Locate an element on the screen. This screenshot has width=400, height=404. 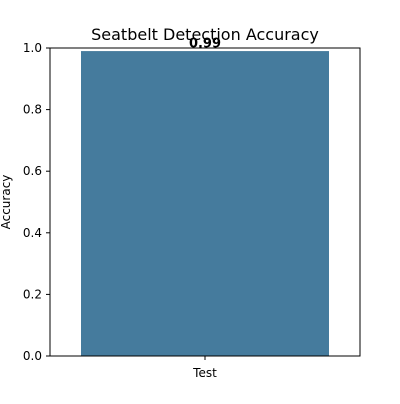
y-tick-label: 0.0 is located at coordinates (32, 356).